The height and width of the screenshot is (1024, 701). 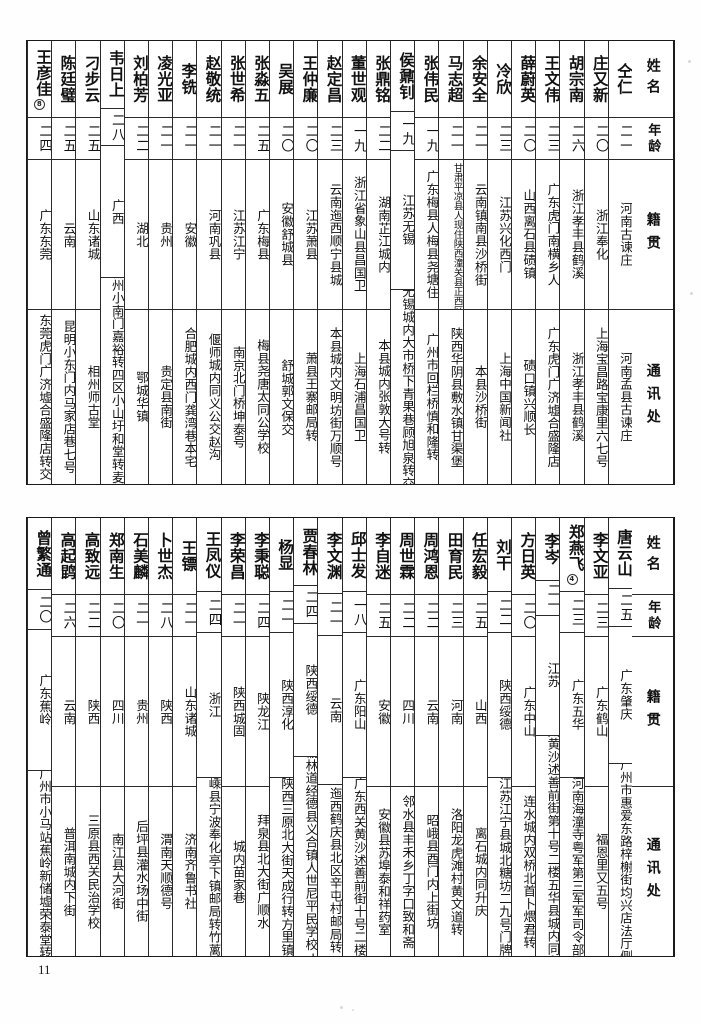 What do you see at coordinates (450, 262) in the screenshot?
I see `person-column: 马志超 二一 甘肃平凉县人现住陕西潼关 县正西区 陕西华阴县敷水镇甘渠堡` at bounding box center [450, 262].